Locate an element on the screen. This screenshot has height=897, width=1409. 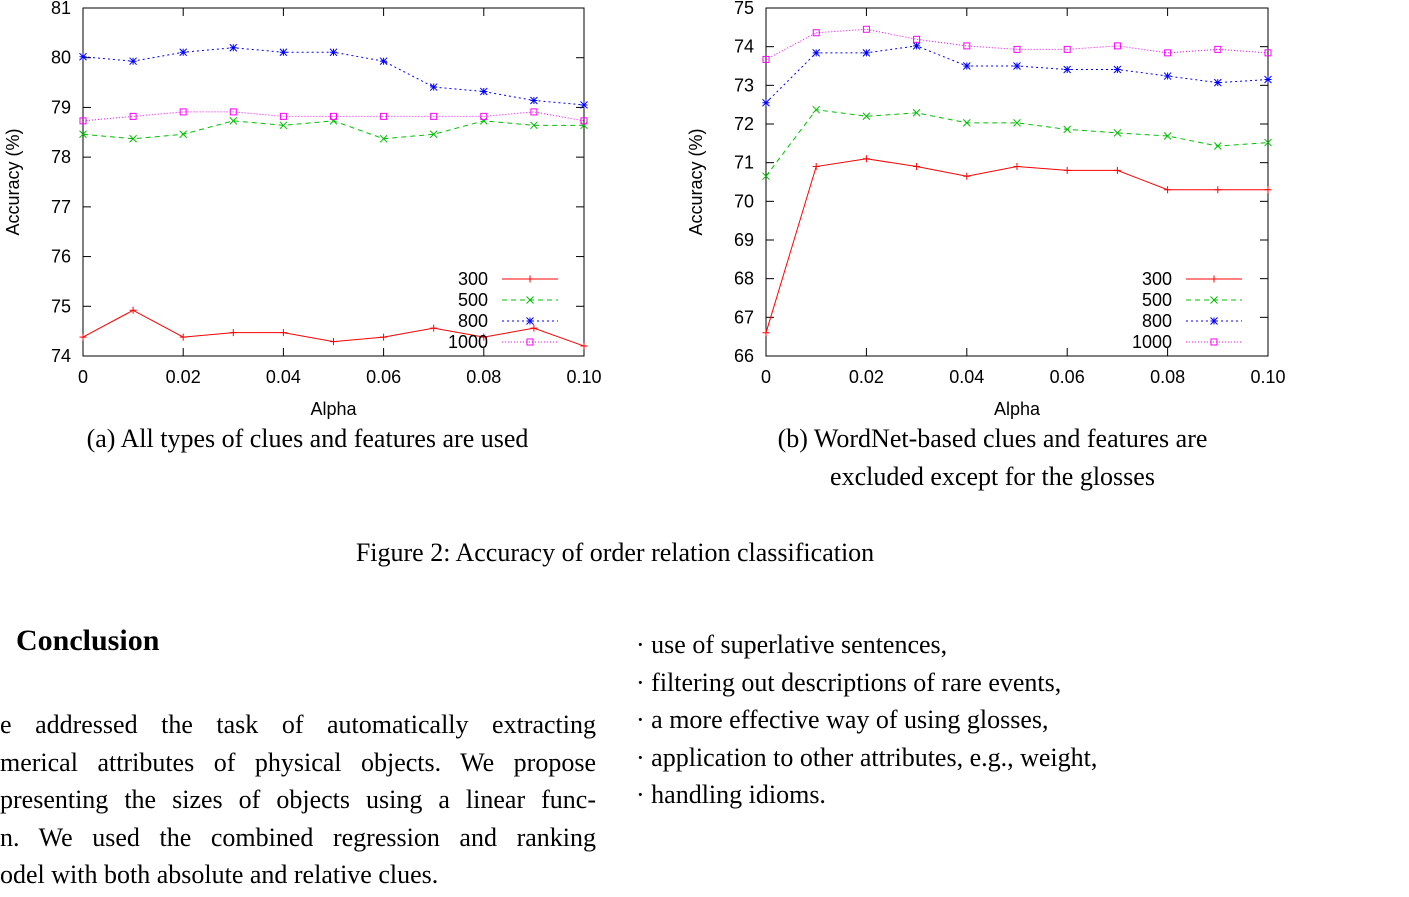
y-tick-label: 67 is located at coordinates (744, 317).